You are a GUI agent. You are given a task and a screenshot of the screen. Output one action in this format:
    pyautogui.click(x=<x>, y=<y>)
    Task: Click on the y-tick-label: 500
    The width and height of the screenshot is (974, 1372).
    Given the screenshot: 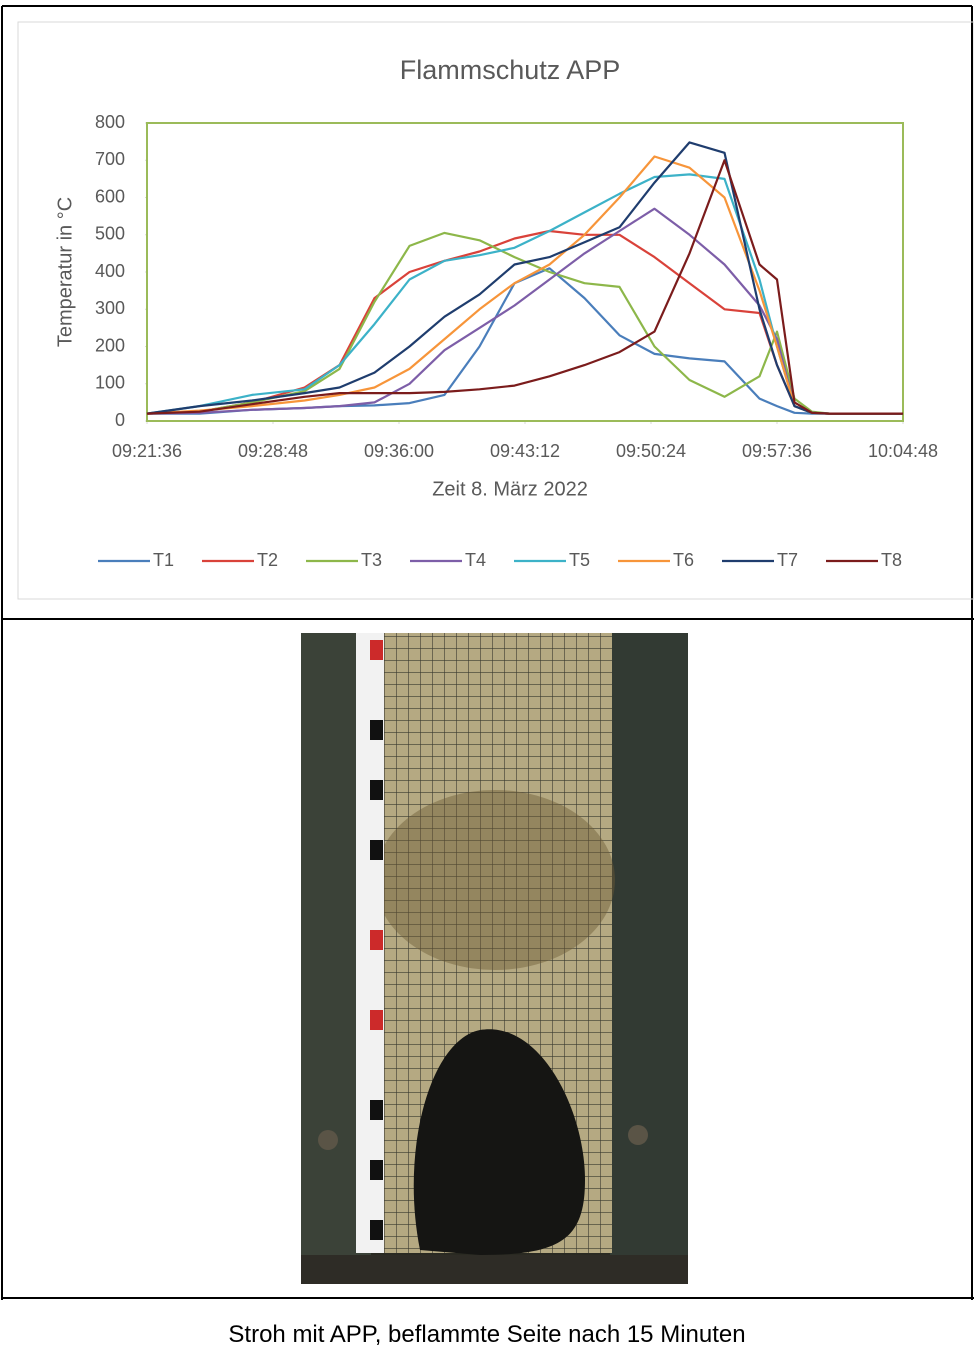 What is the action you would take?
    pyautogui.click(x=110, y=234)
    